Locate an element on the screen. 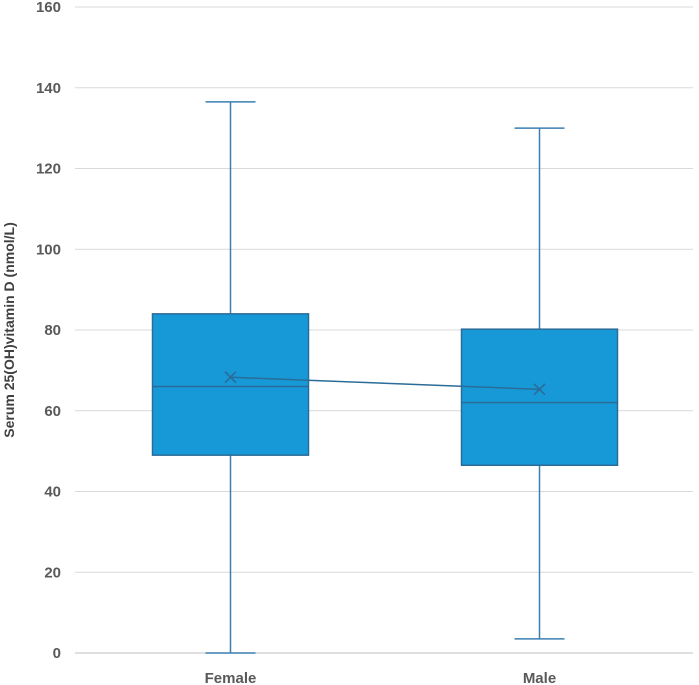 The height and width of the screenshot is (685, 699). iqr-box-female is located at coordinates (230, 384).